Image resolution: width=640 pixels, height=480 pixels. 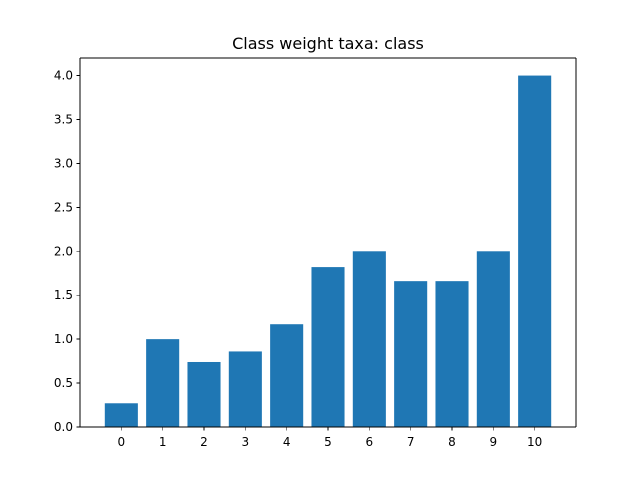 I want to click on y-tick-label: 1.0, so click(x=63, y=339).